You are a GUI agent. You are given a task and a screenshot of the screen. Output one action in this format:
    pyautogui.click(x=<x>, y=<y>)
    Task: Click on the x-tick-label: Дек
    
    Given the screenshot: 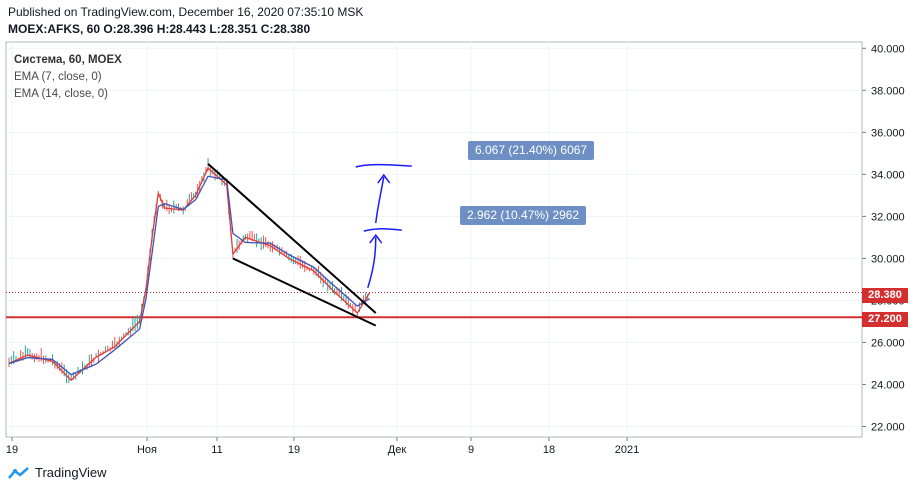 What is the action you would take?
    pyautogui.click(x=397, y=450)
    